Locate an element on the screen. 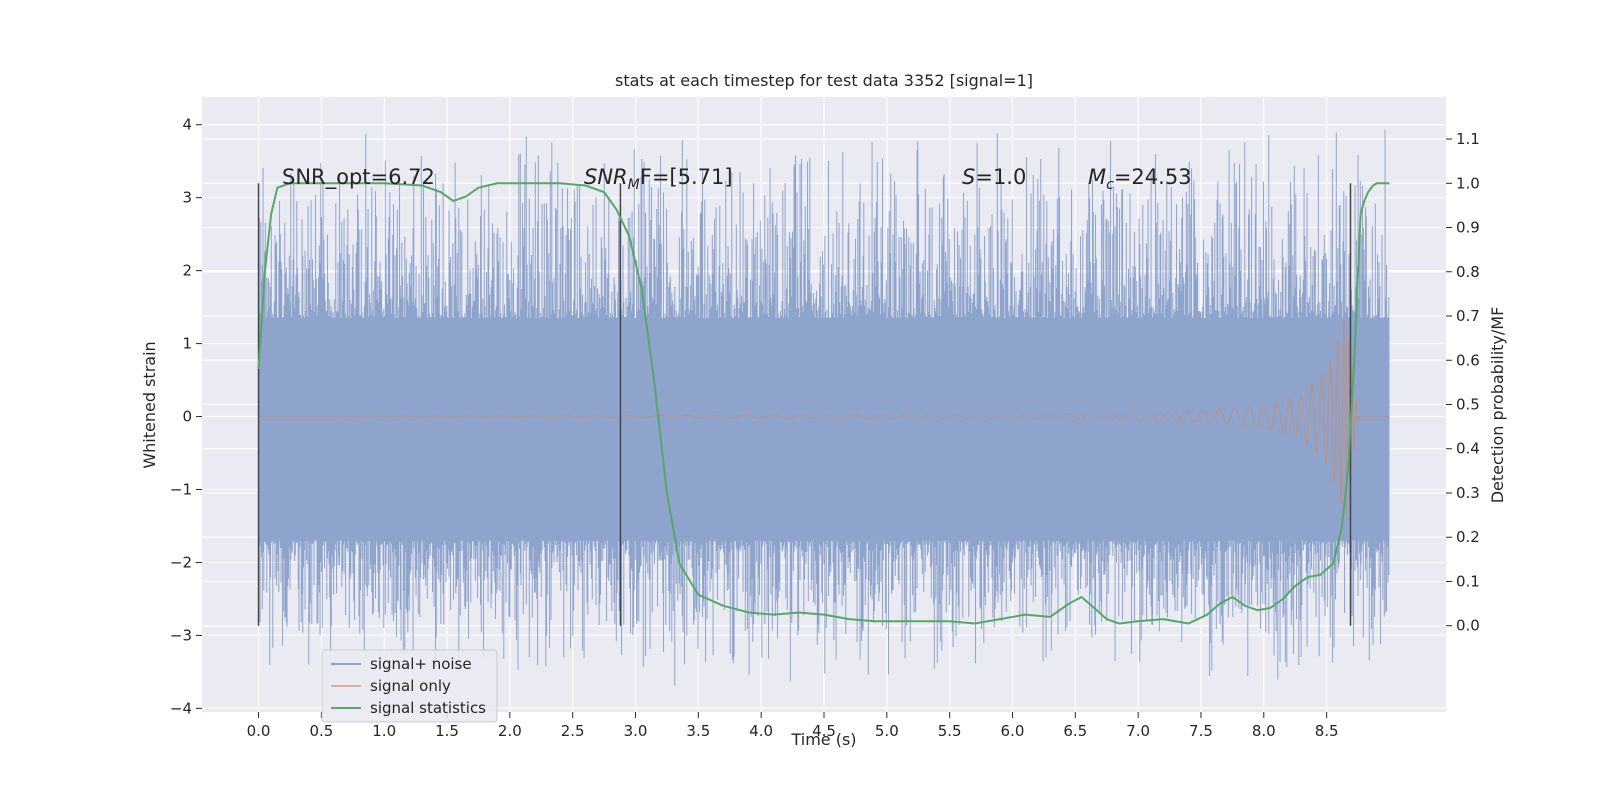 This screenshot has height=800, width=1600. legend-label-signal-only: signal only is located at coordinates (410, 686).